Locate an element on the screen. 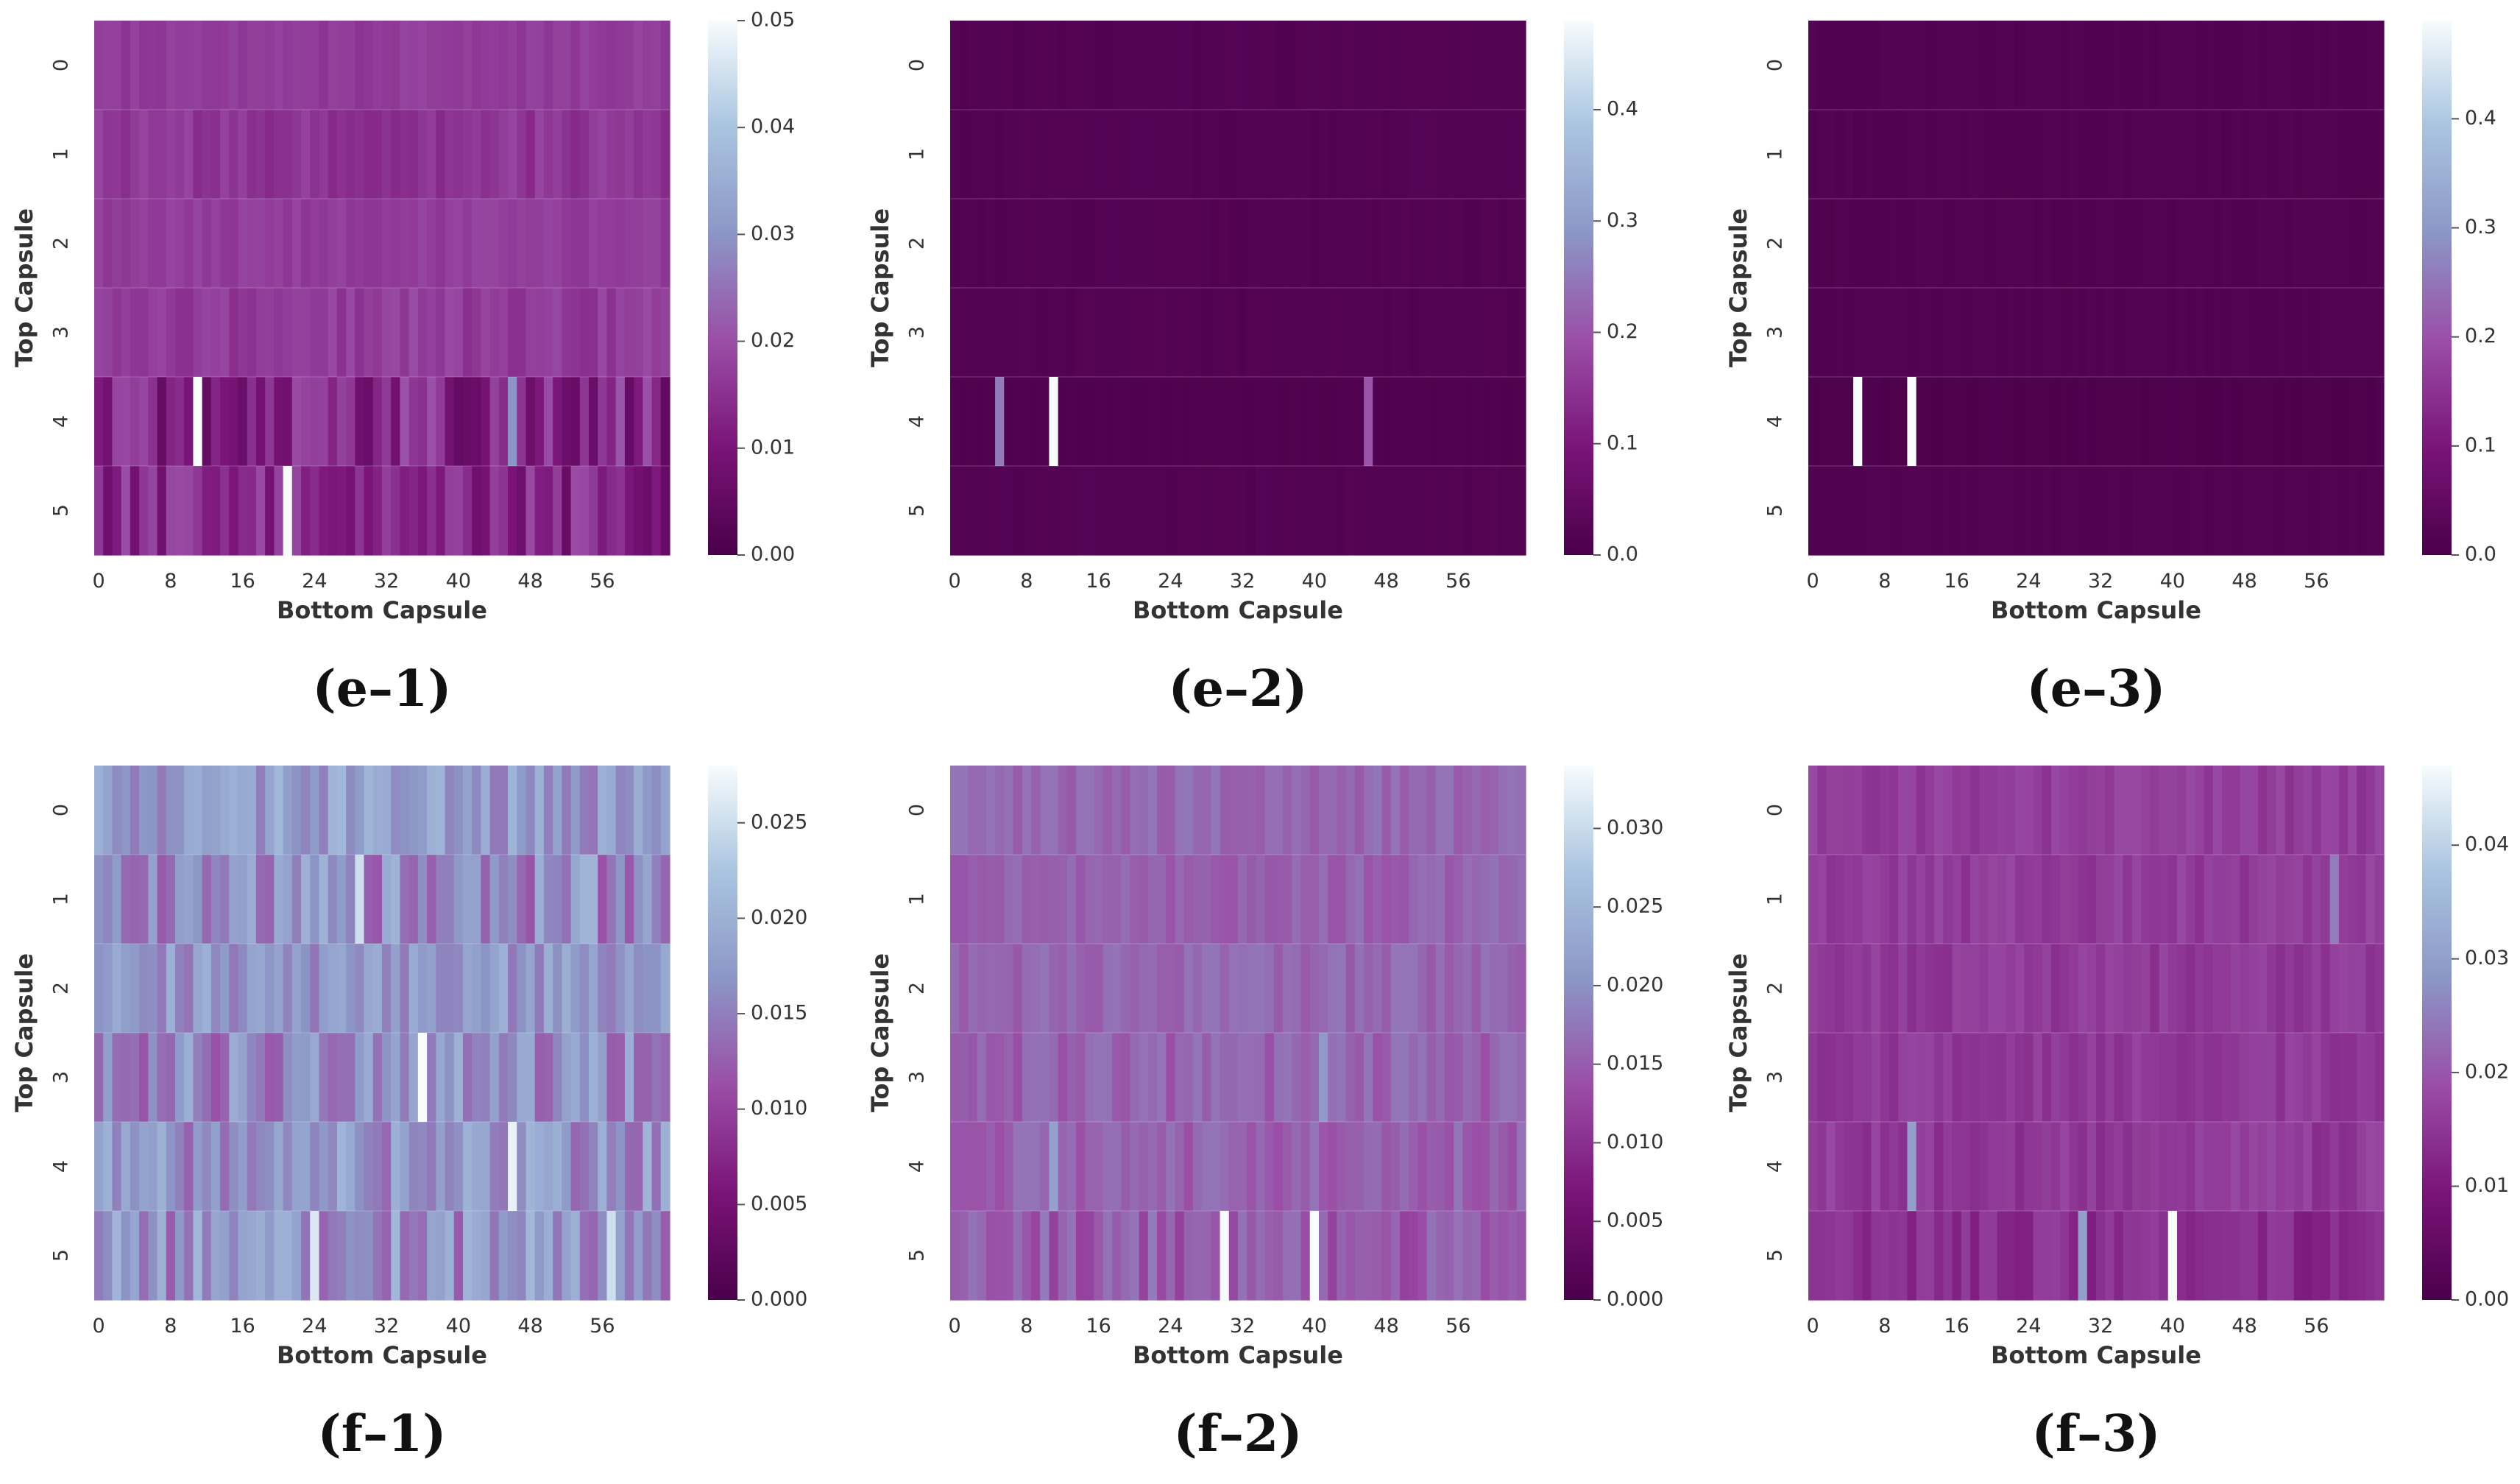  colorbar-tick-label: 0.030 is located at coordinates (1635, 827).